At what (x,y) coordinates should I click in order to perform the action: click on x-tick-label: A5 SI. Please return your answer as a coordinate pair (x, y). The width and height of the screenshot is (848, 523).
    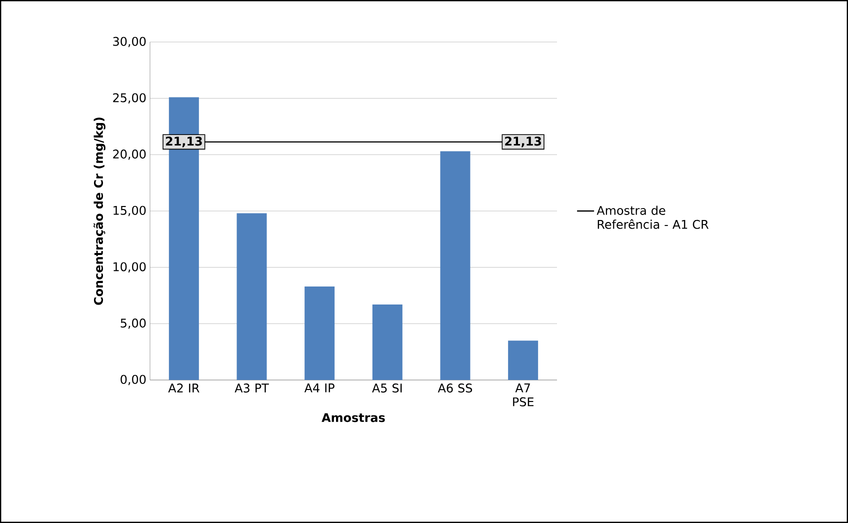
    Looking at the image, I should click on (387, 388).